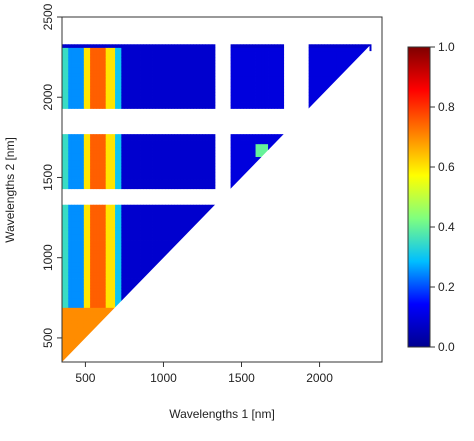 The image size is (474, 441). I want to click on colorbar-ticks: 0.00.20.40.60.81.0, so click(442, 197).